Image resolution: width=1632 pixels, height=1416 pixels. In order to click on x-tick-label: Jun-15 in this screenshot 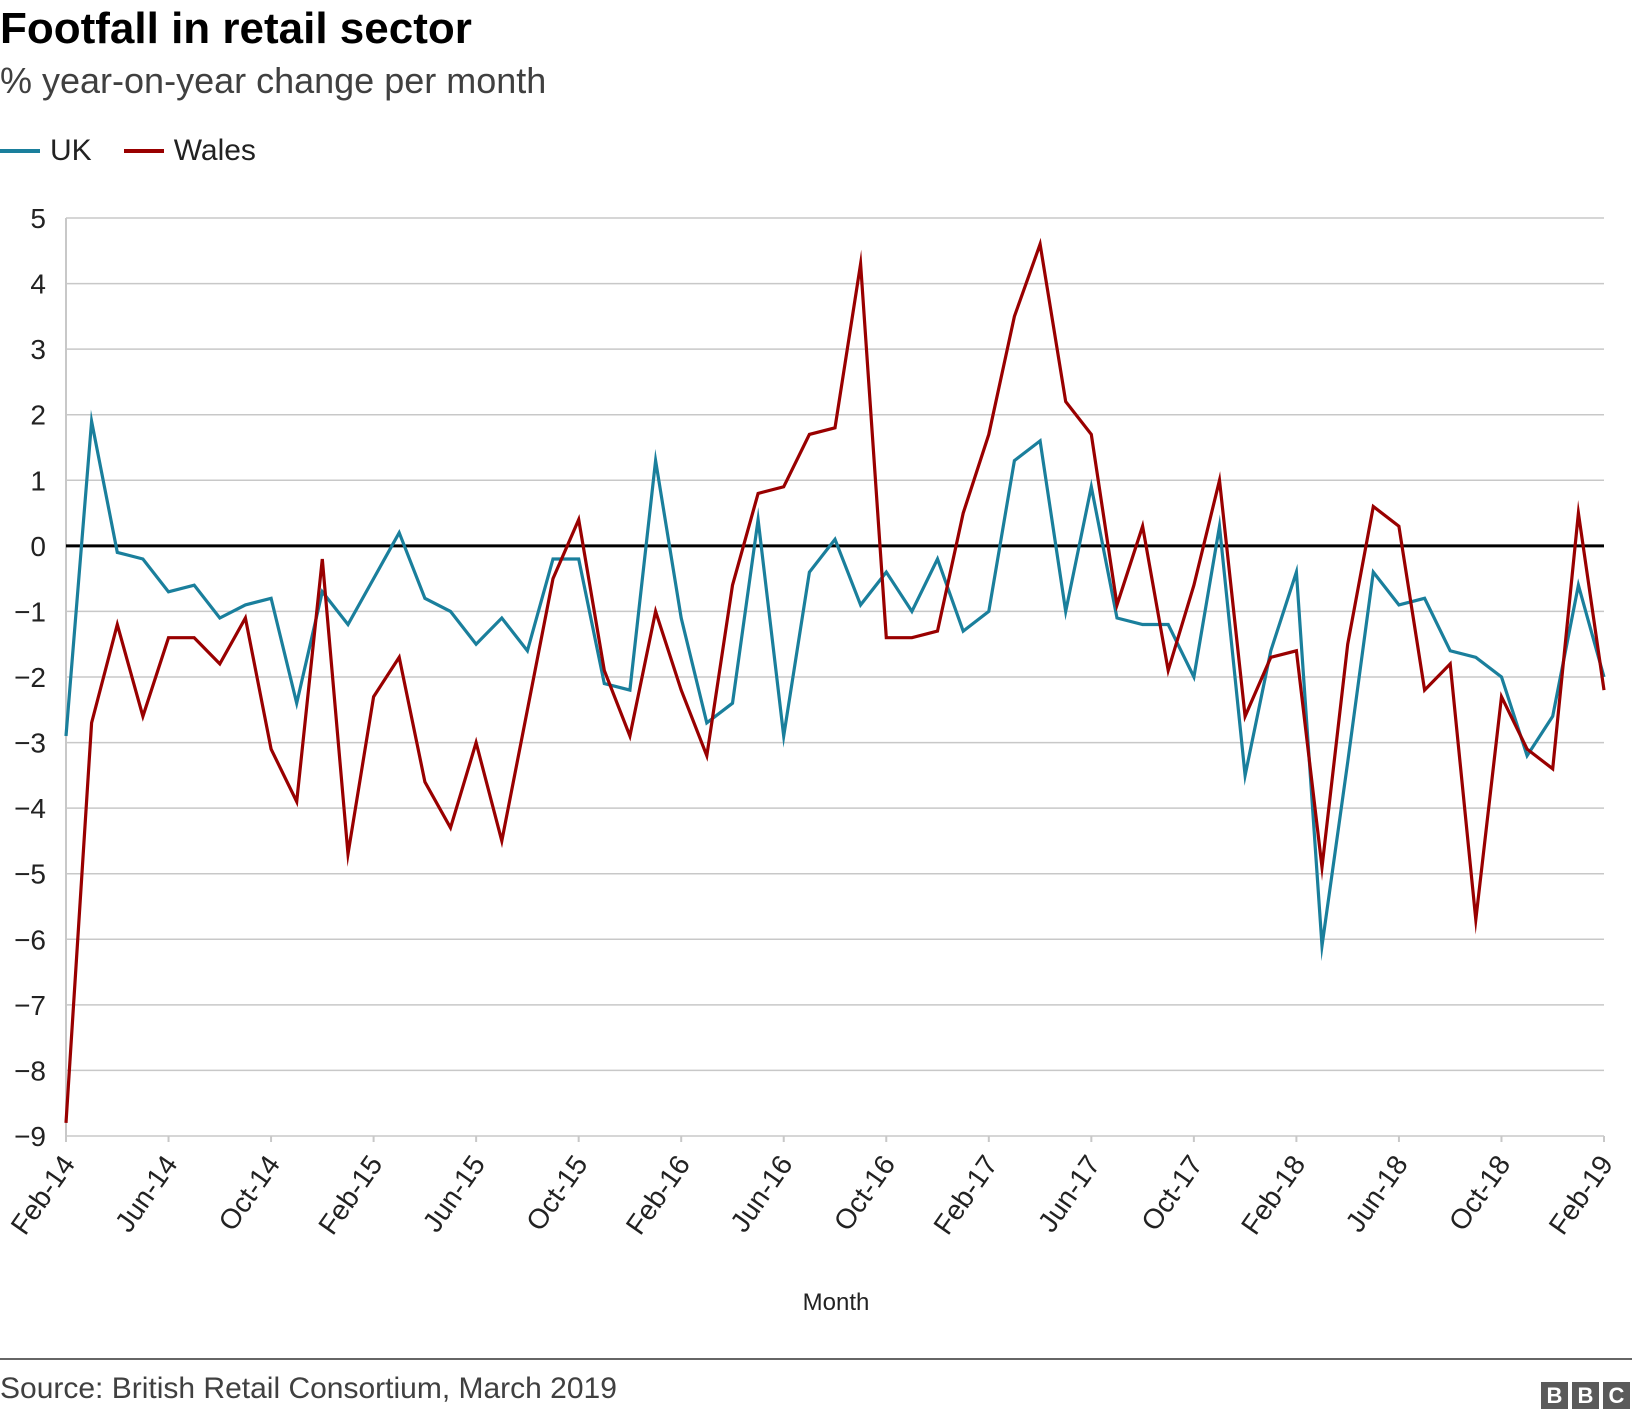, I will do `click(454, 1194)`.